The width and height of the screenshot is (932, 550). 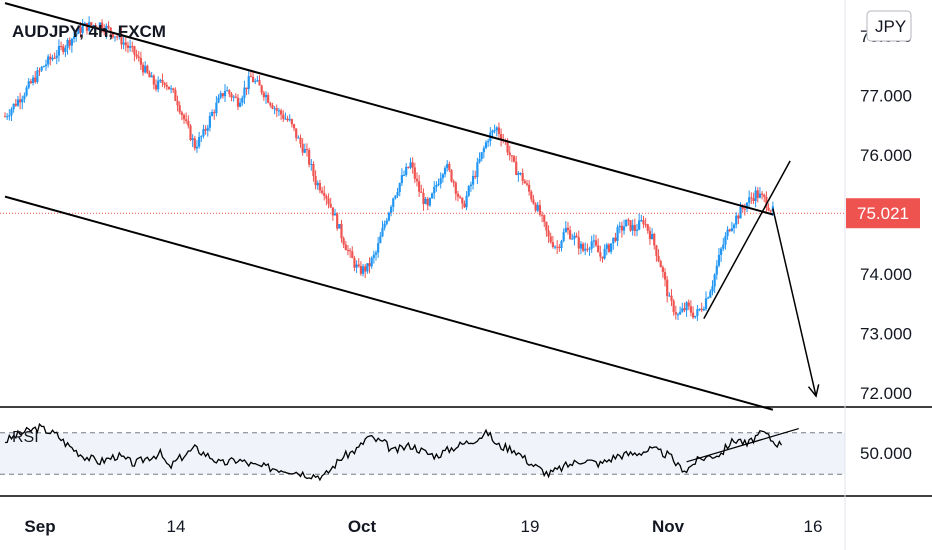 I want to click on currency-button, so click(x=889, y=26).